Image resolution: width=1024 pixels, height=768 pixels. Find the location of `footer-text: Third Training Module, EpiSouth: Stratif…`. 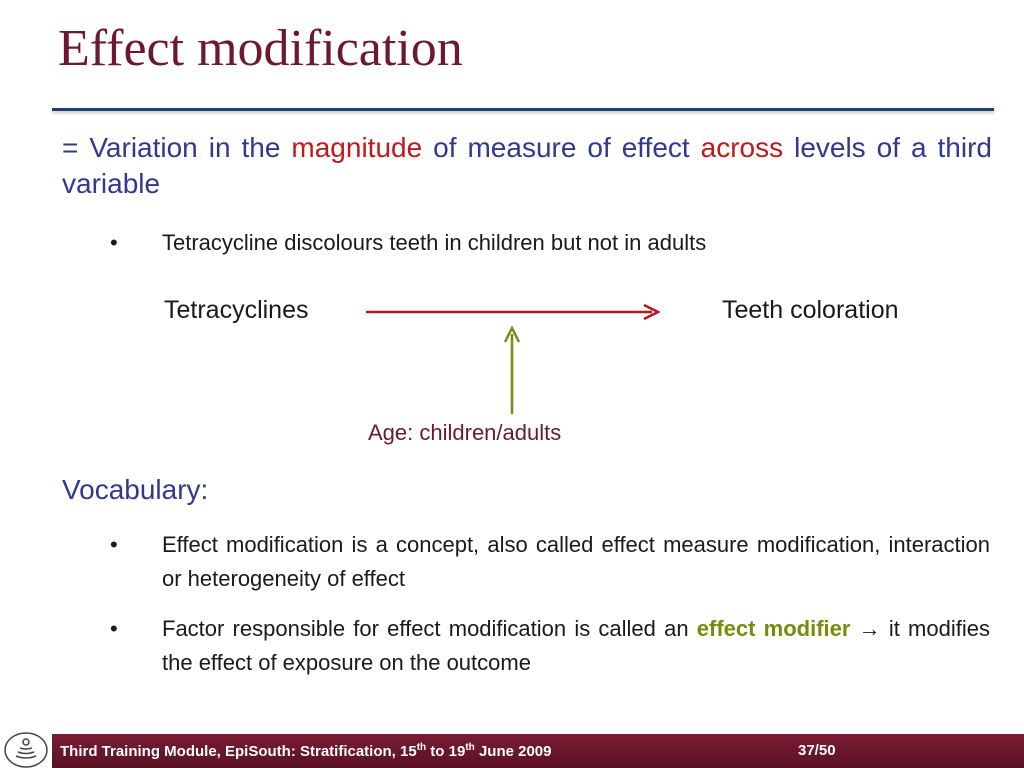

footer-text: Third Training Module, EpiSouth: Stratif… is located at coordinates (306, 751).